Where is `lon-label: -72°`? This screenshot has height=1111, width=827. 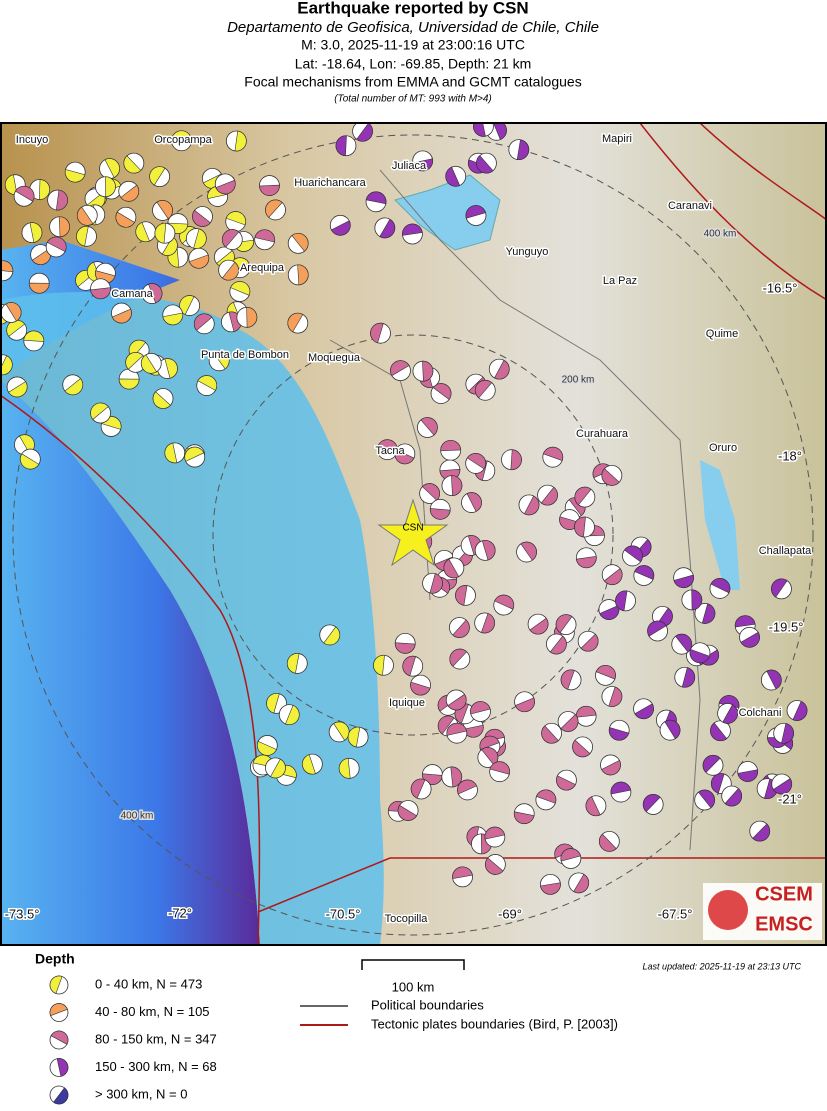
lon-label: -72° is located at coordinates (180, 912).